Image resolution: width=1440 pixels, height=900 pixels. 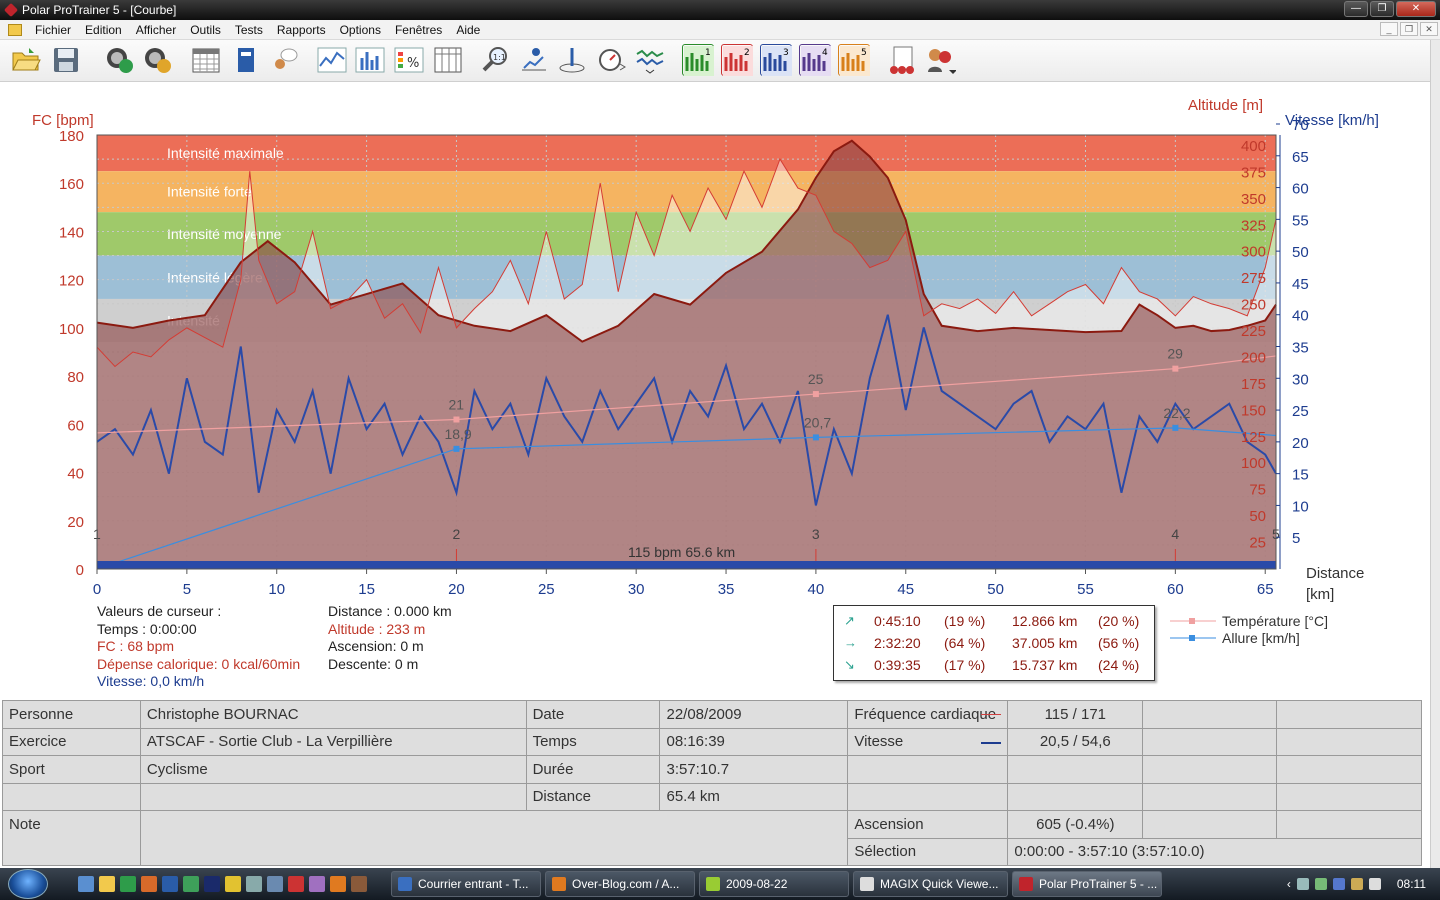 I want to click on altitude-tick-label: 25, so click(x=1257, y=543).